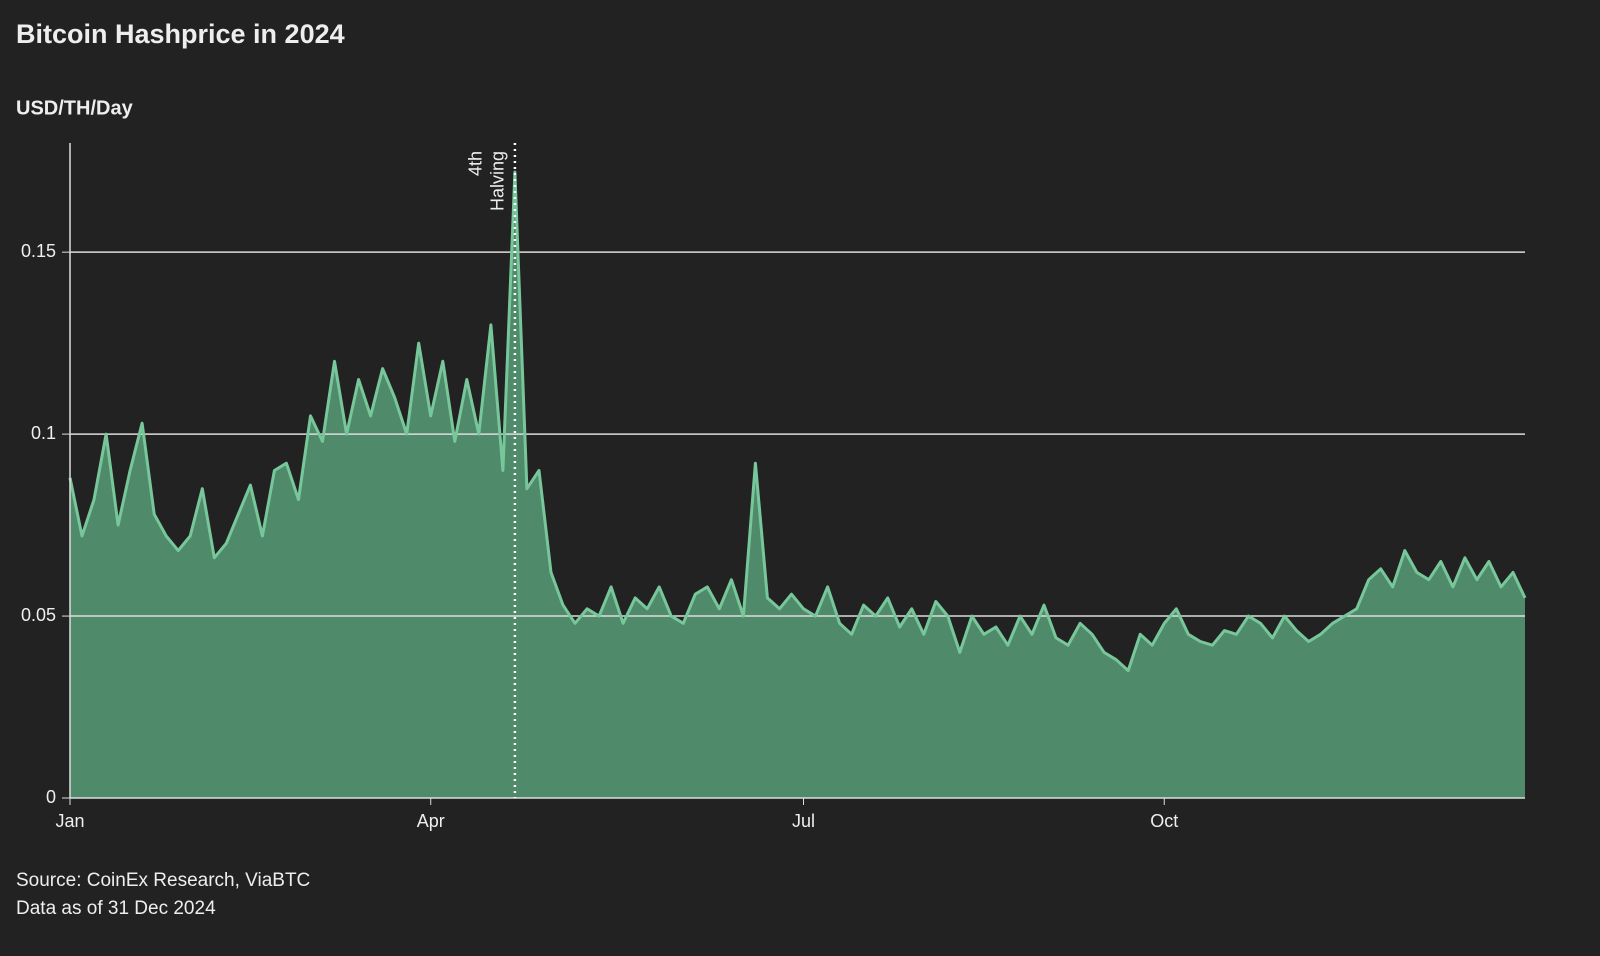 This screenshot has height=956, width=1600. What do you see at coordinates (1164, 821) in the screenshot?
I see `x-tick-label: Oct` at bounding box center [1164, 821].